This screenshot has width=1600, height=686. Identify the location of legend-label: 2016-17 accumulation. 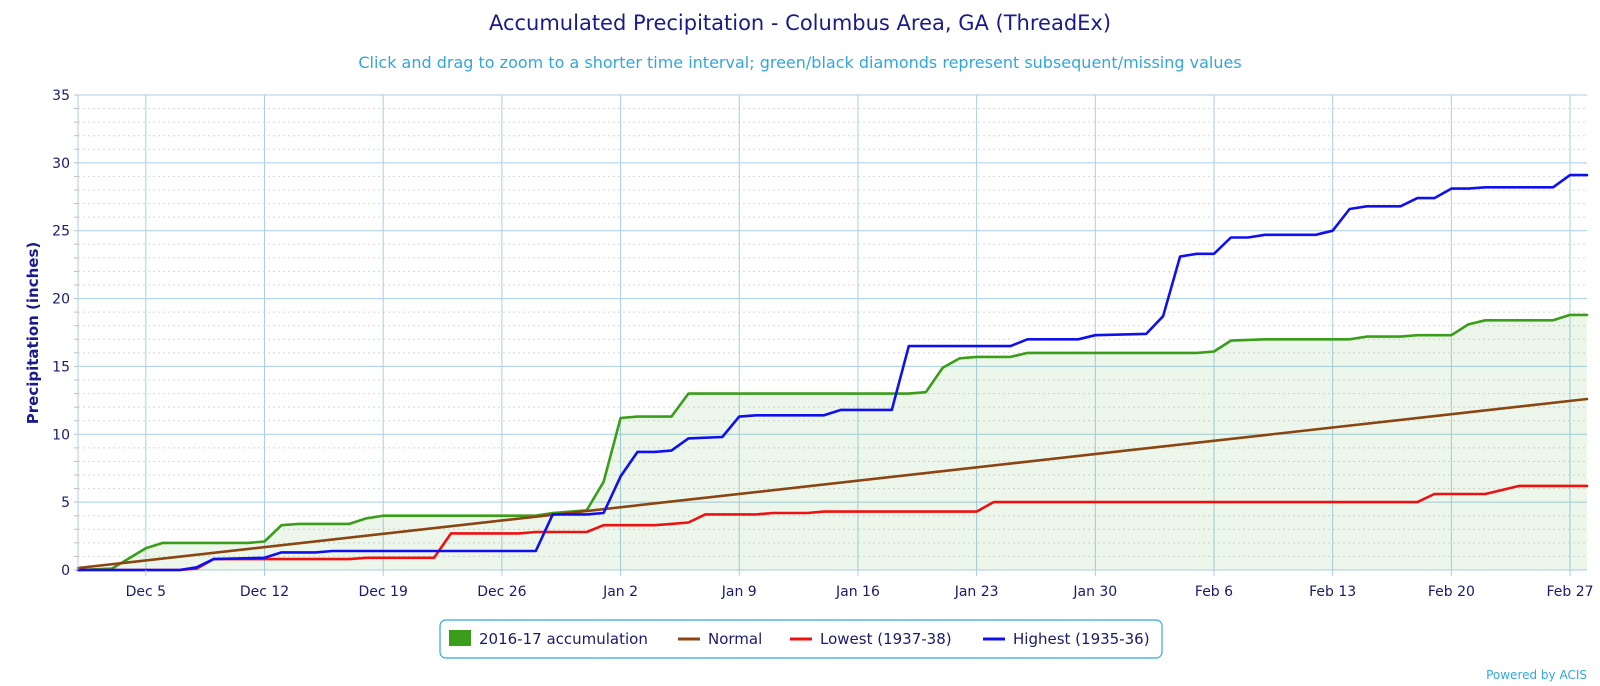
(563, 639).